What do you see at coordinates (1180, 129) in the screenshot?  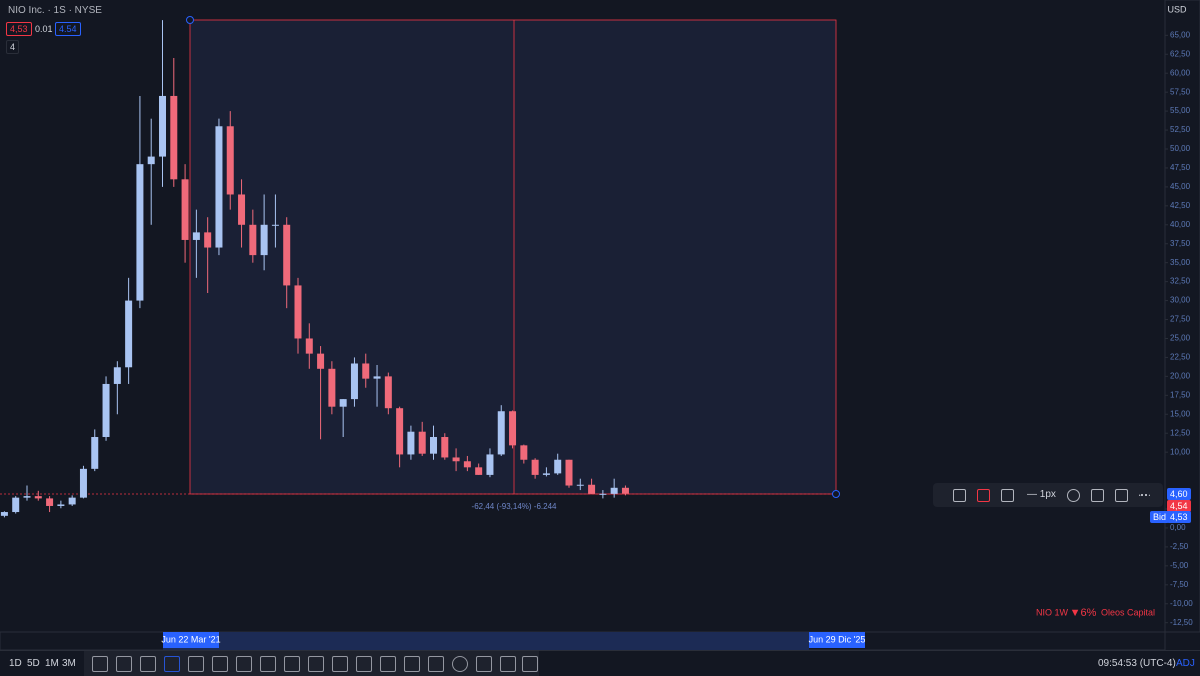 I see `y-tick-label: 52,50` at bounding box center [1180, 129].